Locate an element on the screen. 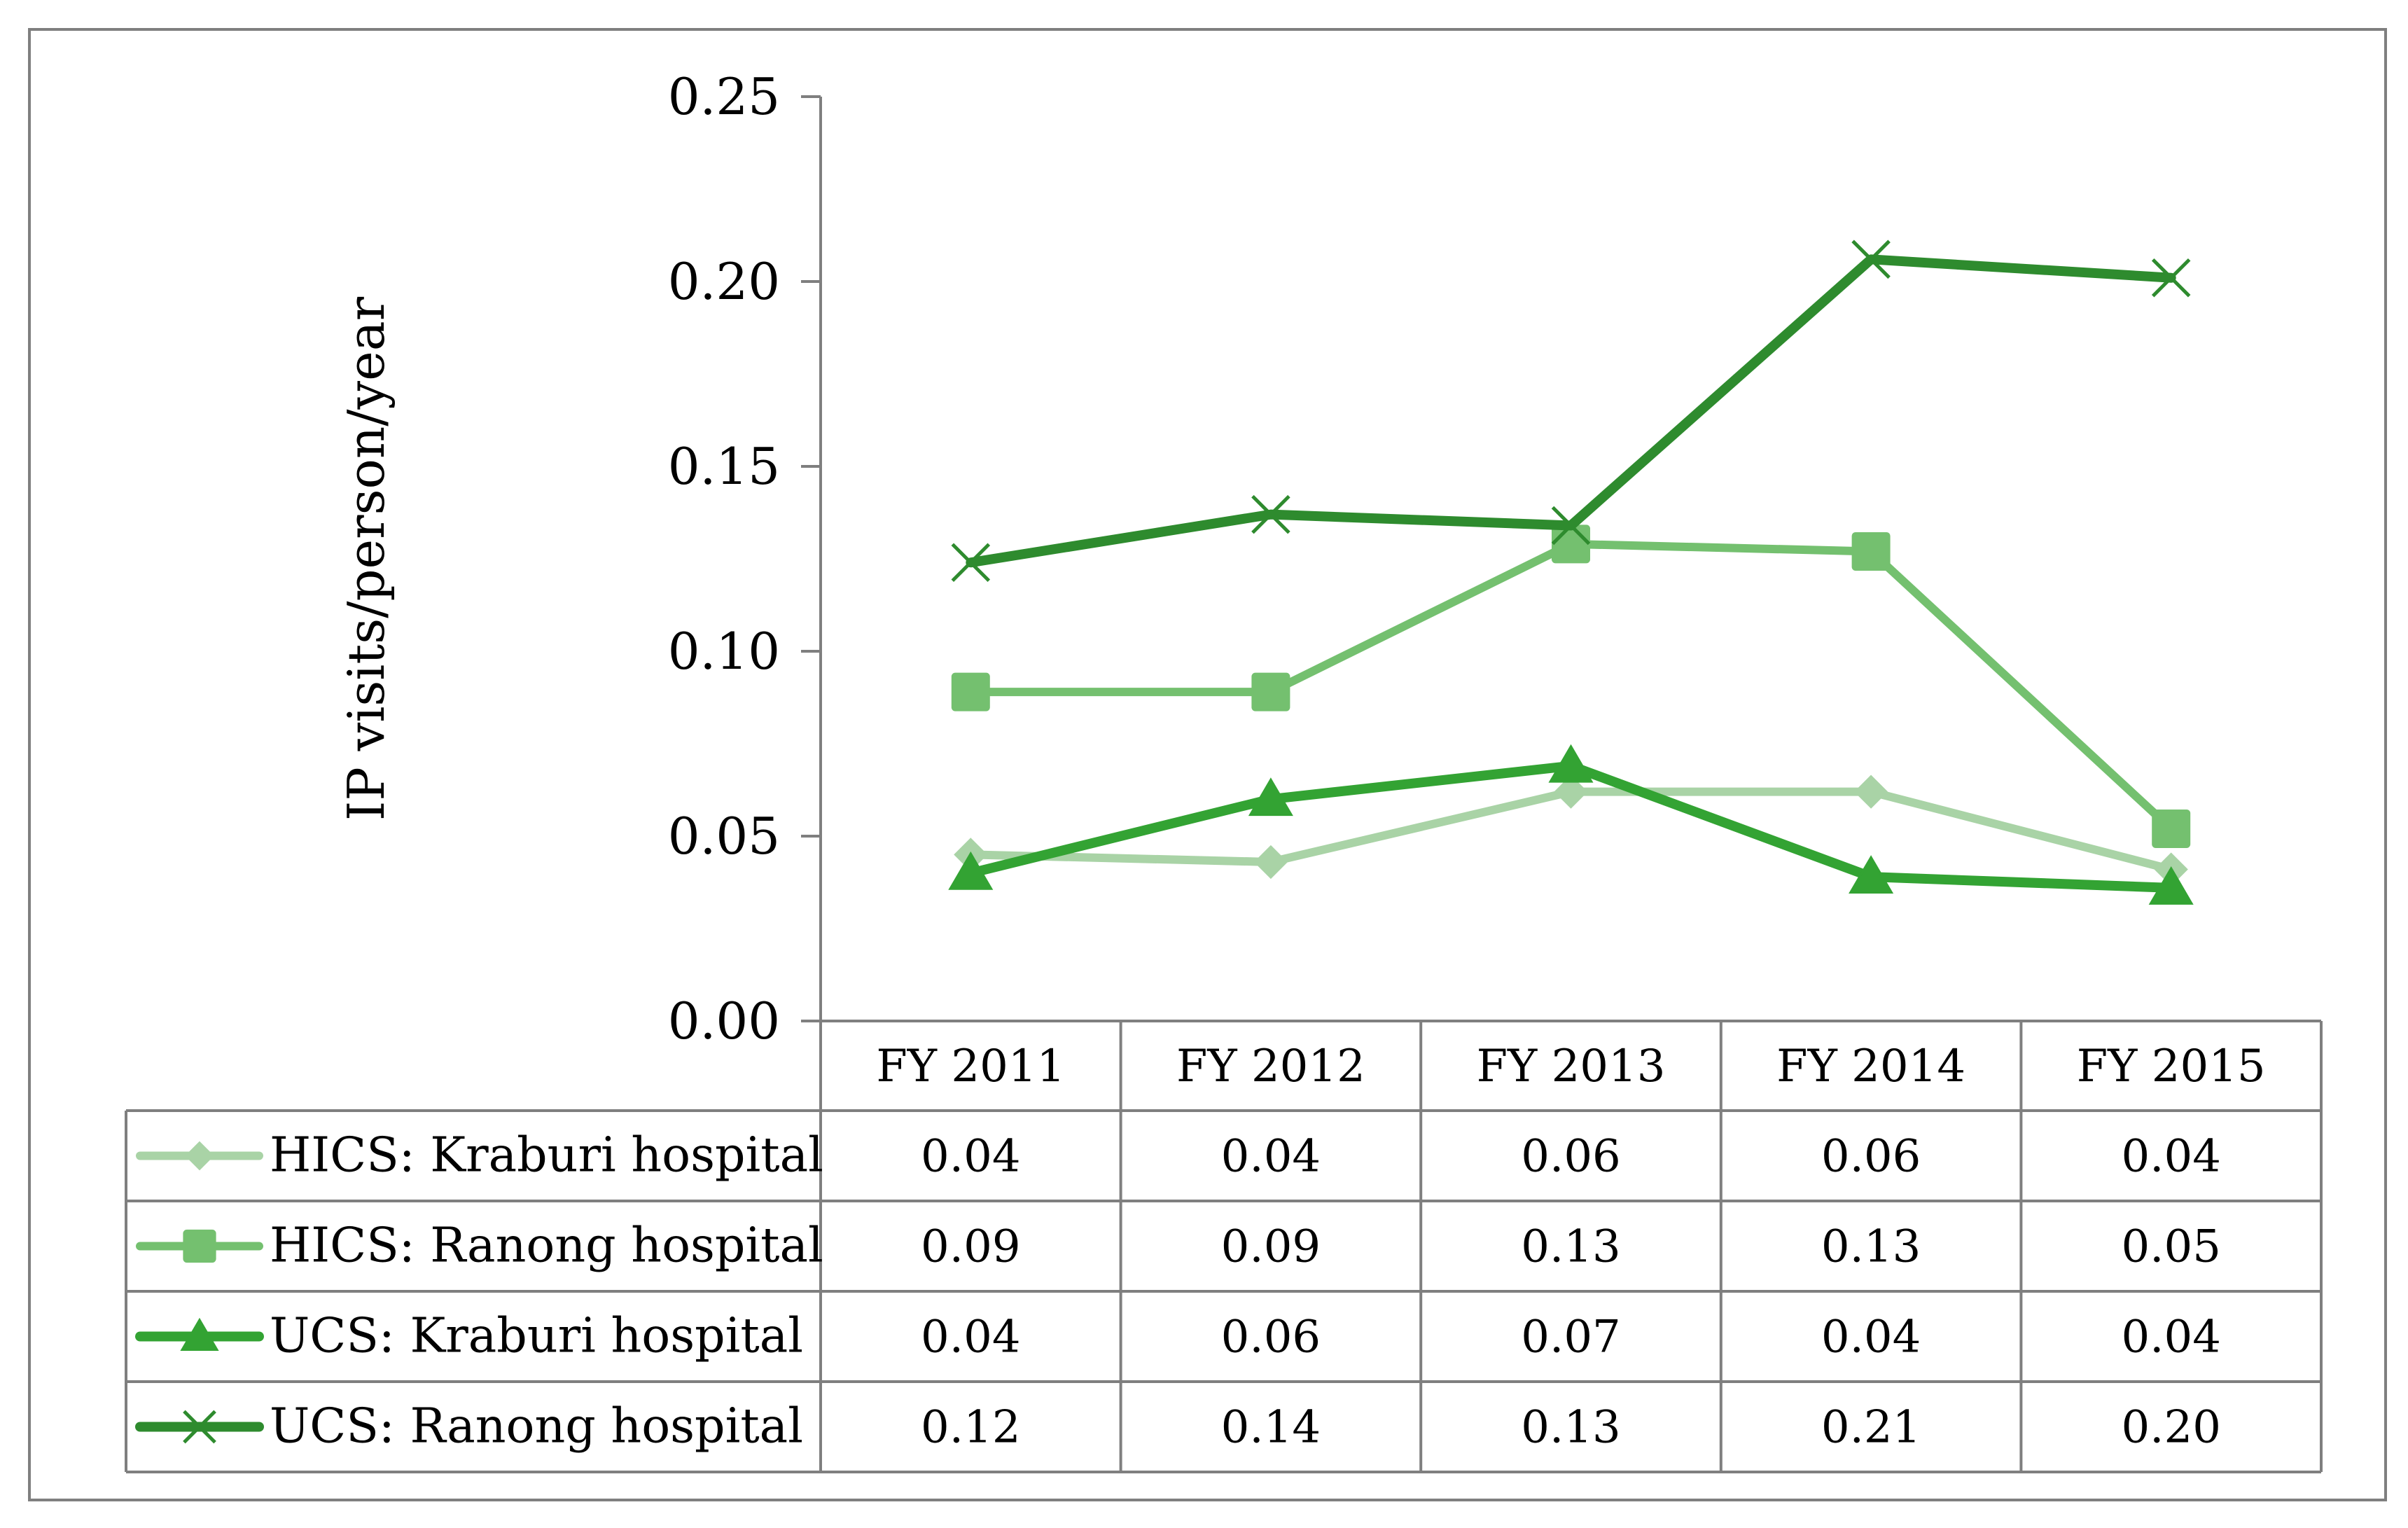 The width and height of the screenshot is (2408, 1528). x-category-label: FY 2012 is located at coordinates (1270, 1066).